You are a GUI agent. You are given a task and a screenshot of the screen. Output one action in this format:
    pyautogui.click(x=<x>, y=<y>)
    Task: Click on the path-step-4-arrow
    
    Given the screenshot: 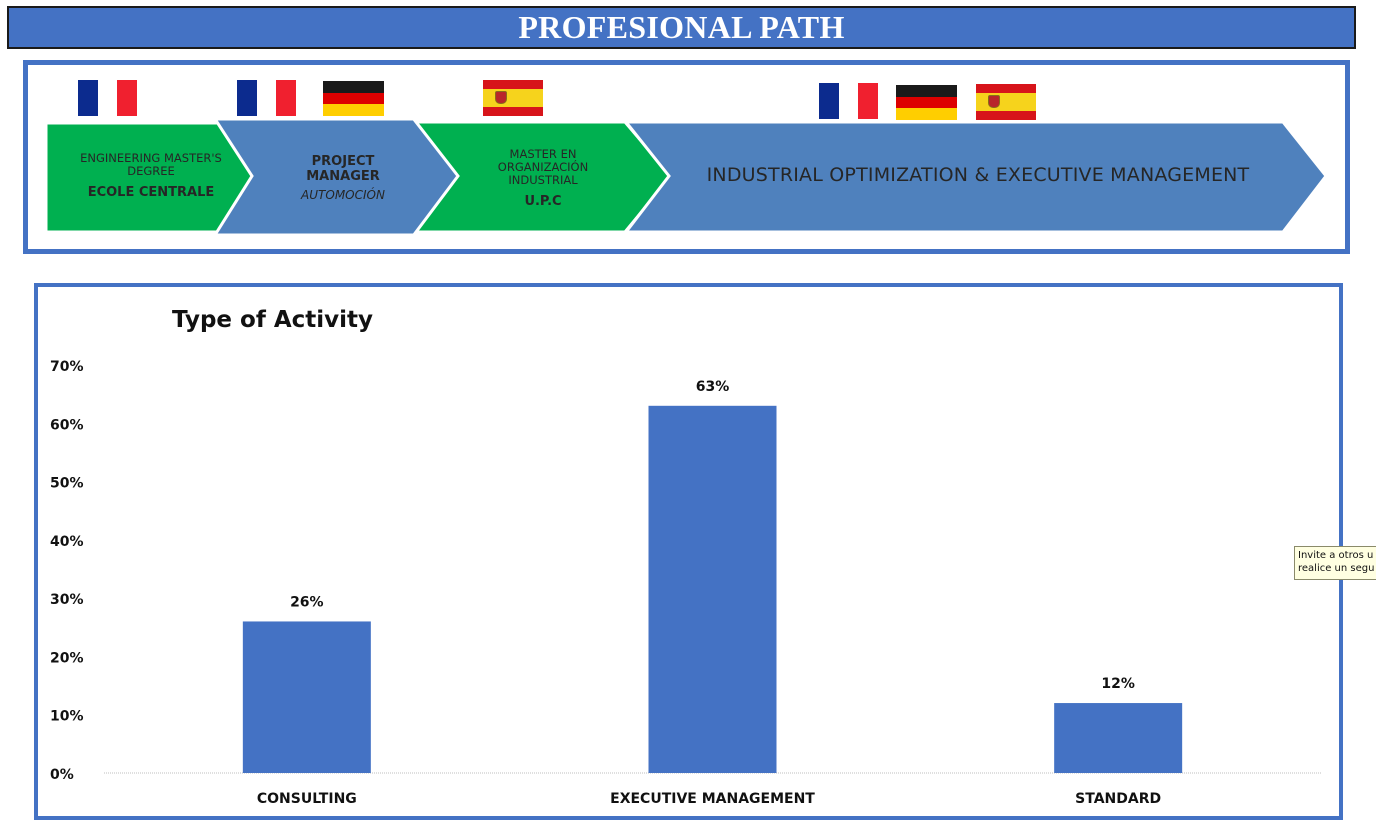 What is the action you would take?
    pyautogui.click(x=975, y=177)
    